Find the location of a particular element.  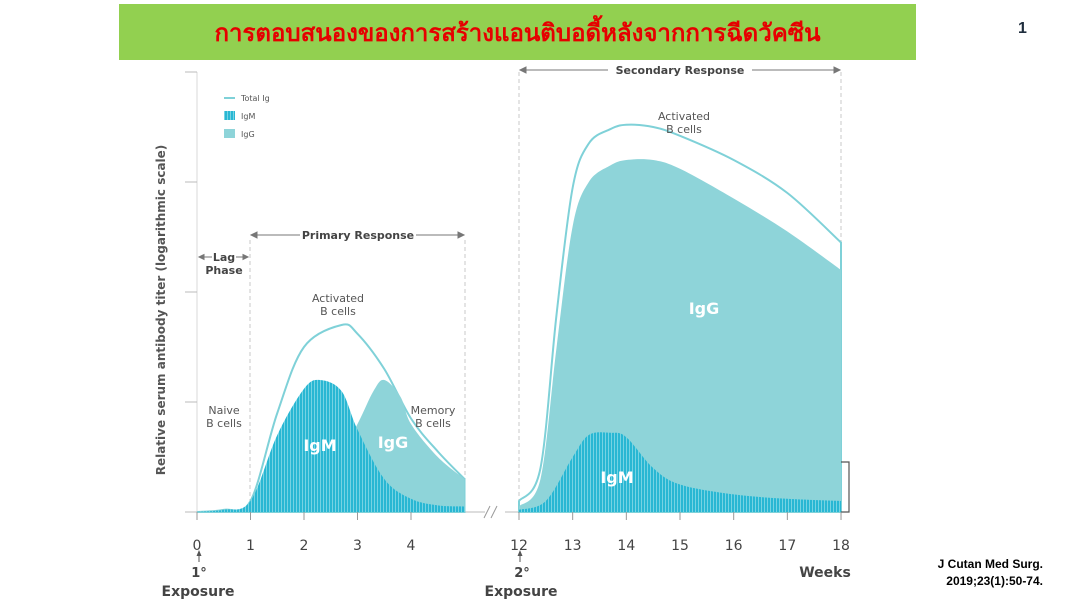

primary-x-tick-0: 0 is located at coordinates (197, 546).